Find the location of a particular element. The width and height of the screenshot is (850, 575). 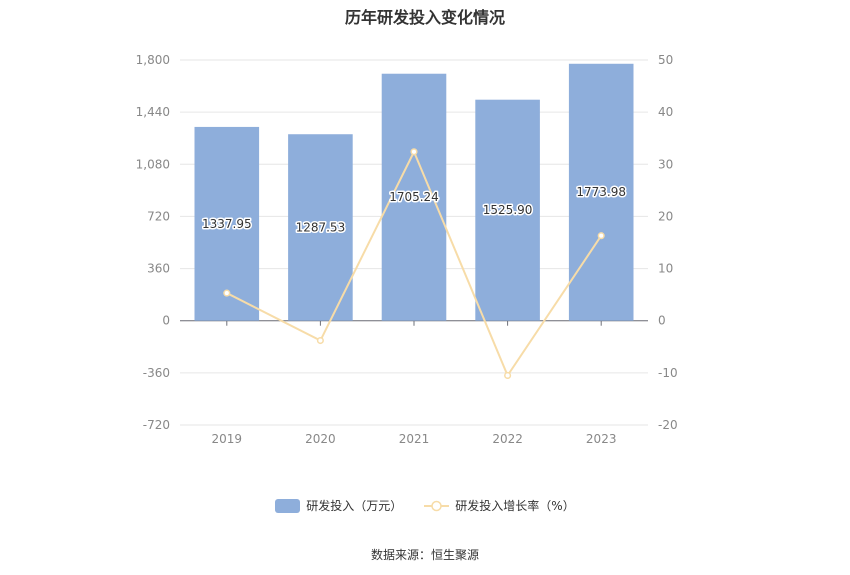

legend: 研发投入（万元） 研发投入增长率（%） is located at coordinates (425, 505).